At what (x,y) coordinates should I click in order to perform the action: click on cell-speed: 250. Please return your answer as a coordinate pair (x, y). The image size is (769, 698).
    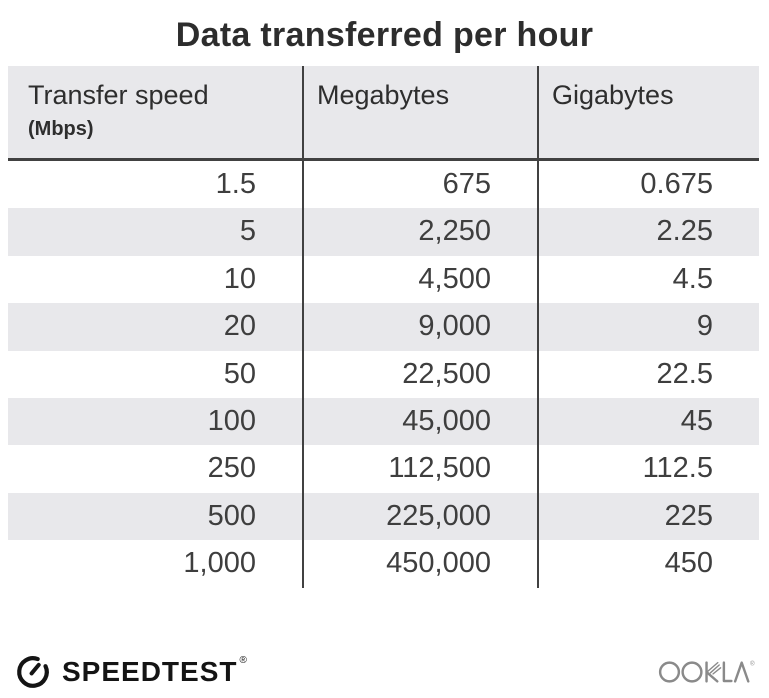
    Looking at the image, I should click on (231, 468).